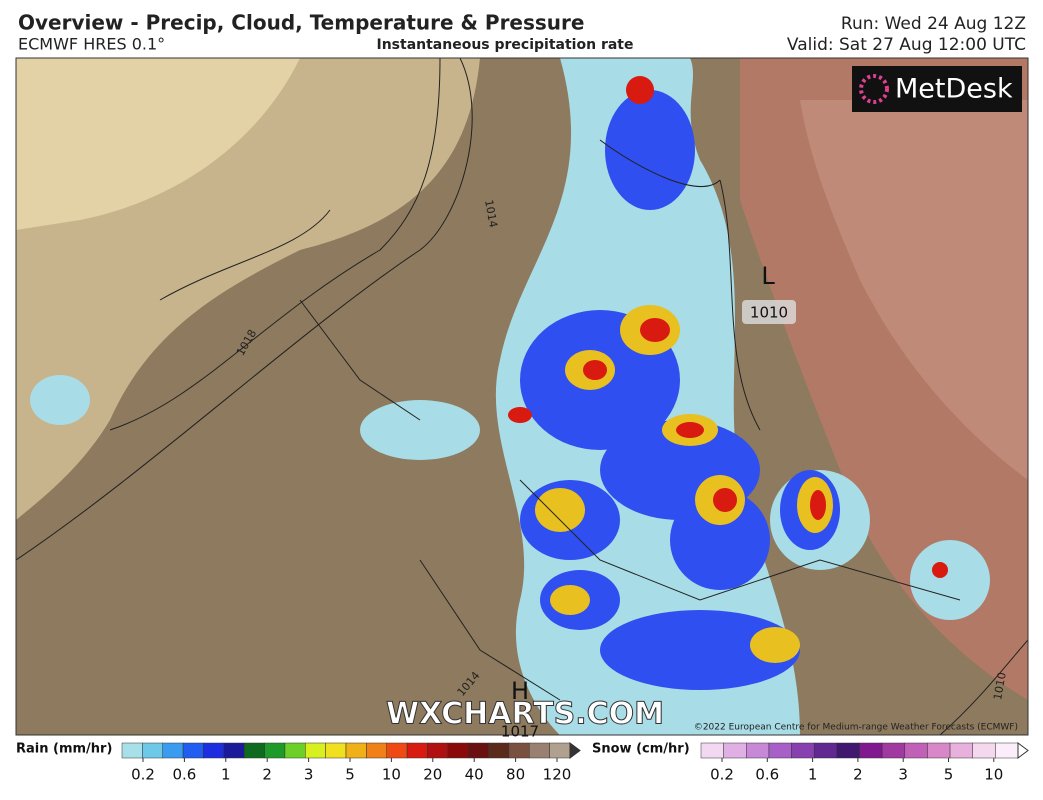  What do you see at coordinates (226, 775) in the screenshot?
I see `rain-label: 1` at bounding box center [226, 775].